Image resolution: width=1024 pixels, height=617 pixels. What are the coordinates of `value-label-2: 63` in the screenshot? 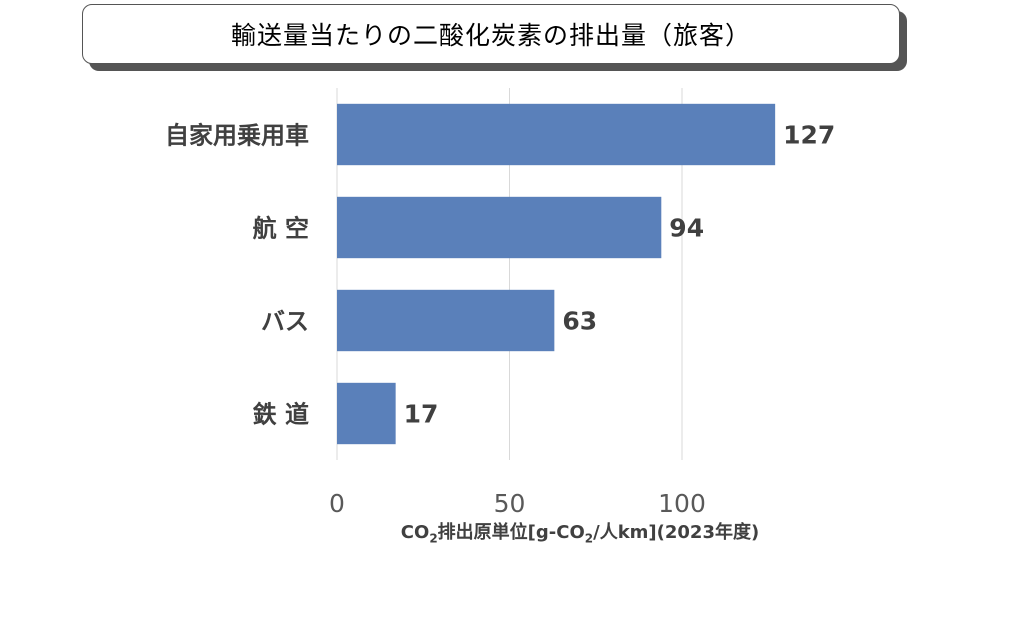 It's located at (579, 321).